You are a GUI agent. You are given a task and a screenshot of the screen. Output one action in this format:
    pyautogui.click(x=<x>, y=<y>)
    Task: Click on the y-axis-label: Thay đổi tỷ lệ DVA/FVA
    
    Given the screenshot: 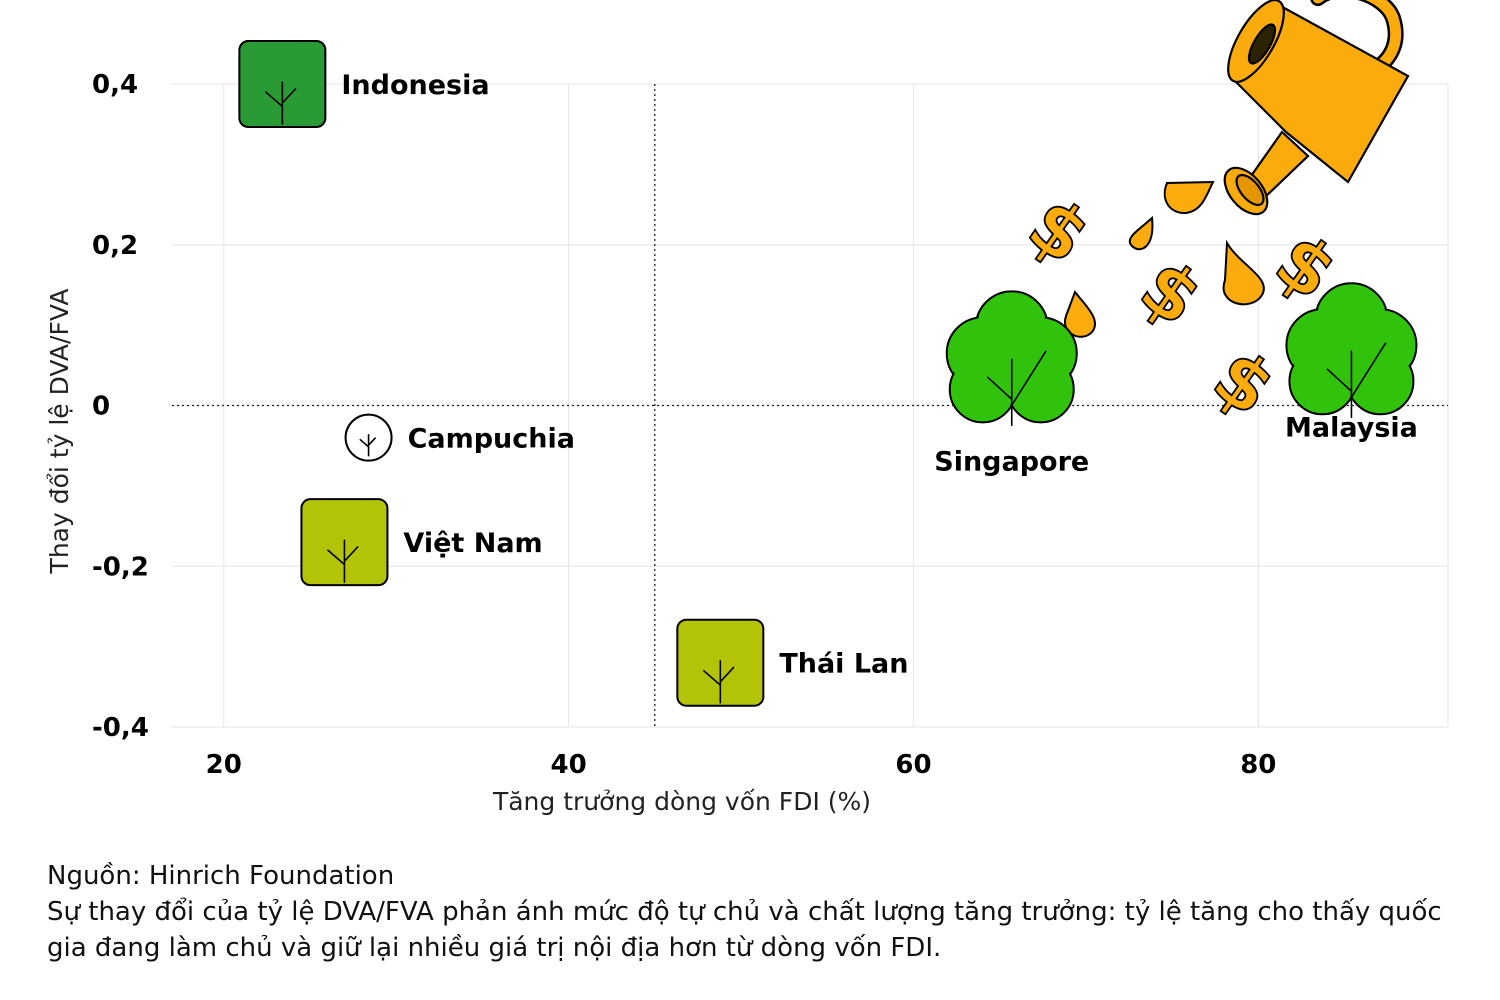 What is the action you would take?
    pyautogui.click(x=59, y=432)
    